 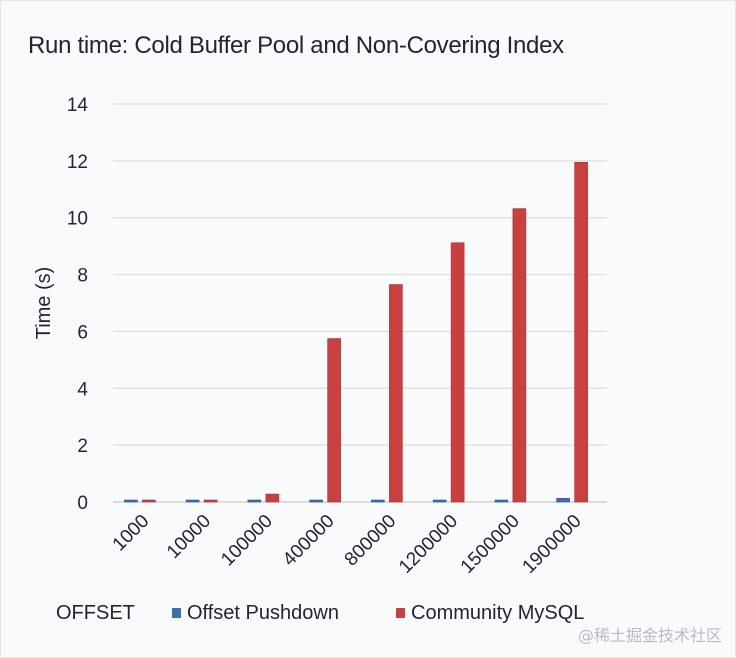 I want to click on x-tick-label: 1200000, so click(x=428, y=544).